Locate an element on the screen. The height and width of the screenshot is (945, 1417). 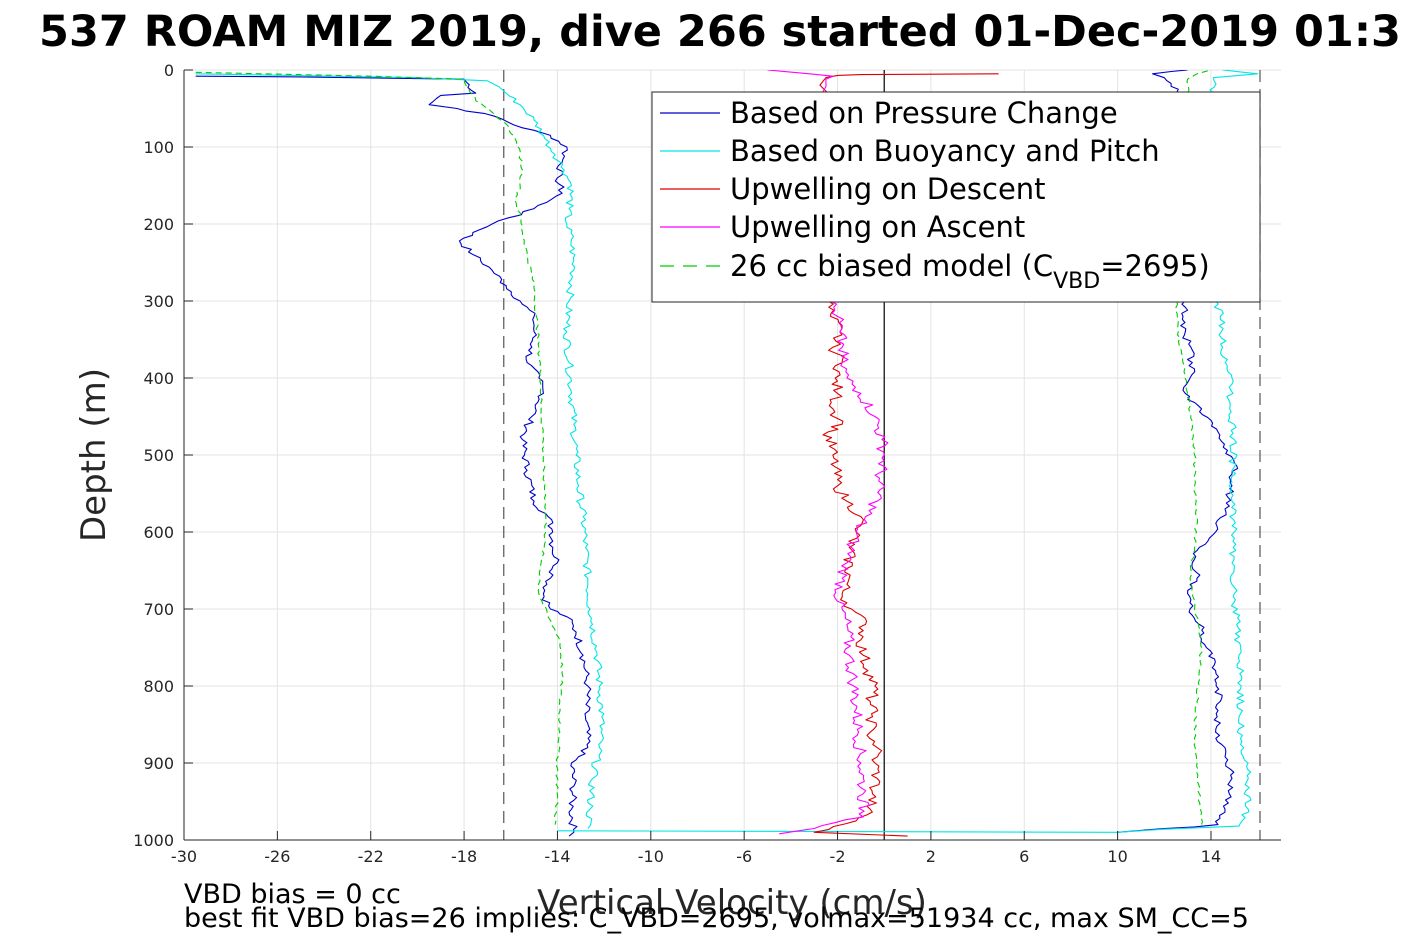
y-tick-label: 1000 is located at coordinates (153, 840).